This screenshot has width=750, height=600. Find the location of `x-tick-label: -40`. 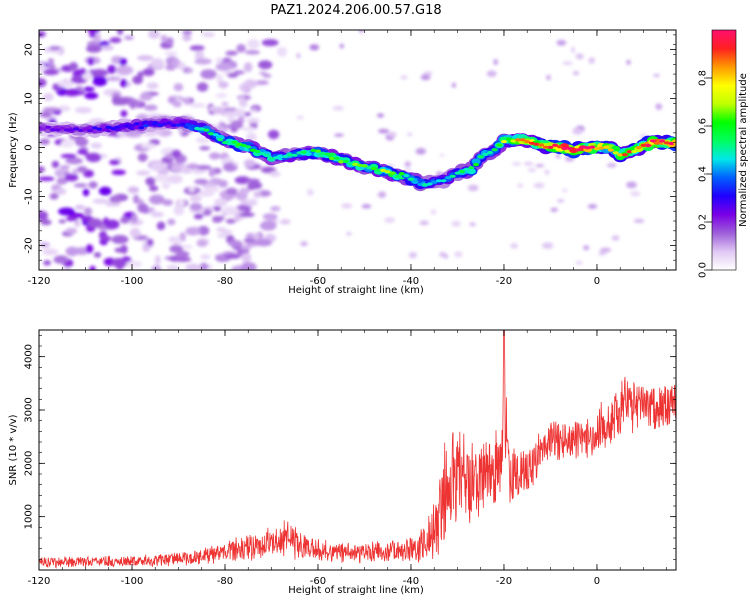

x-tick-label: -40 is located at coordinates (411, 281).